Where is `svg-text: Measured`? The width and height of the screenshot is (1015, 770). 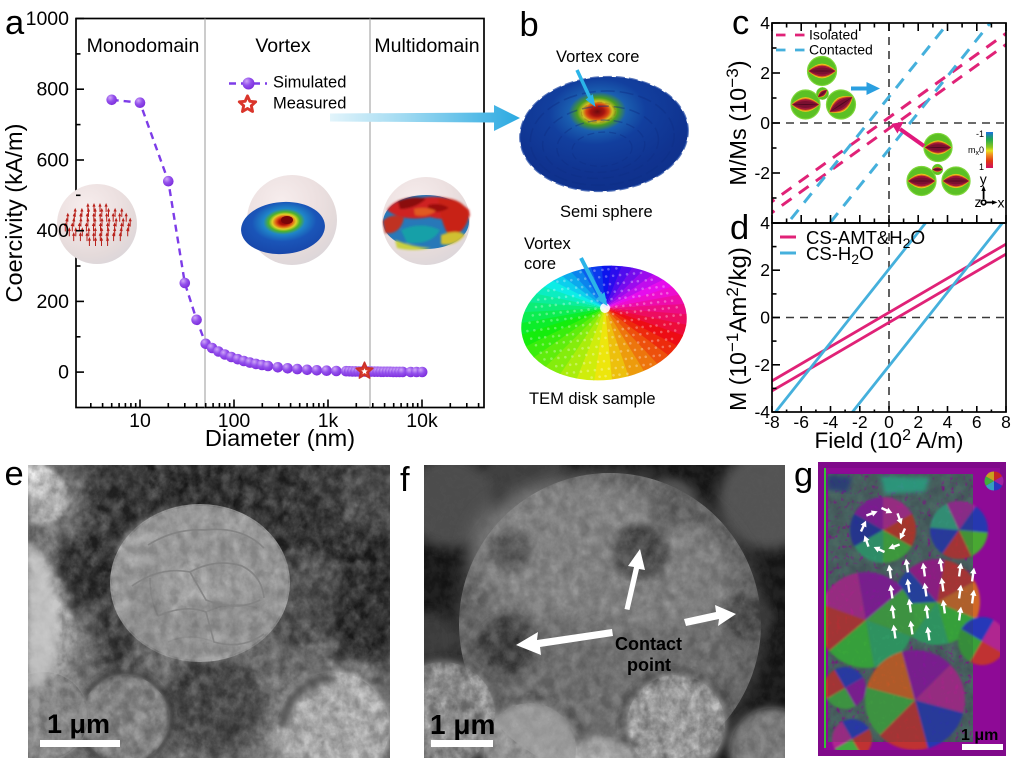
svg-text: Measured is located at coordinates (309, 104).